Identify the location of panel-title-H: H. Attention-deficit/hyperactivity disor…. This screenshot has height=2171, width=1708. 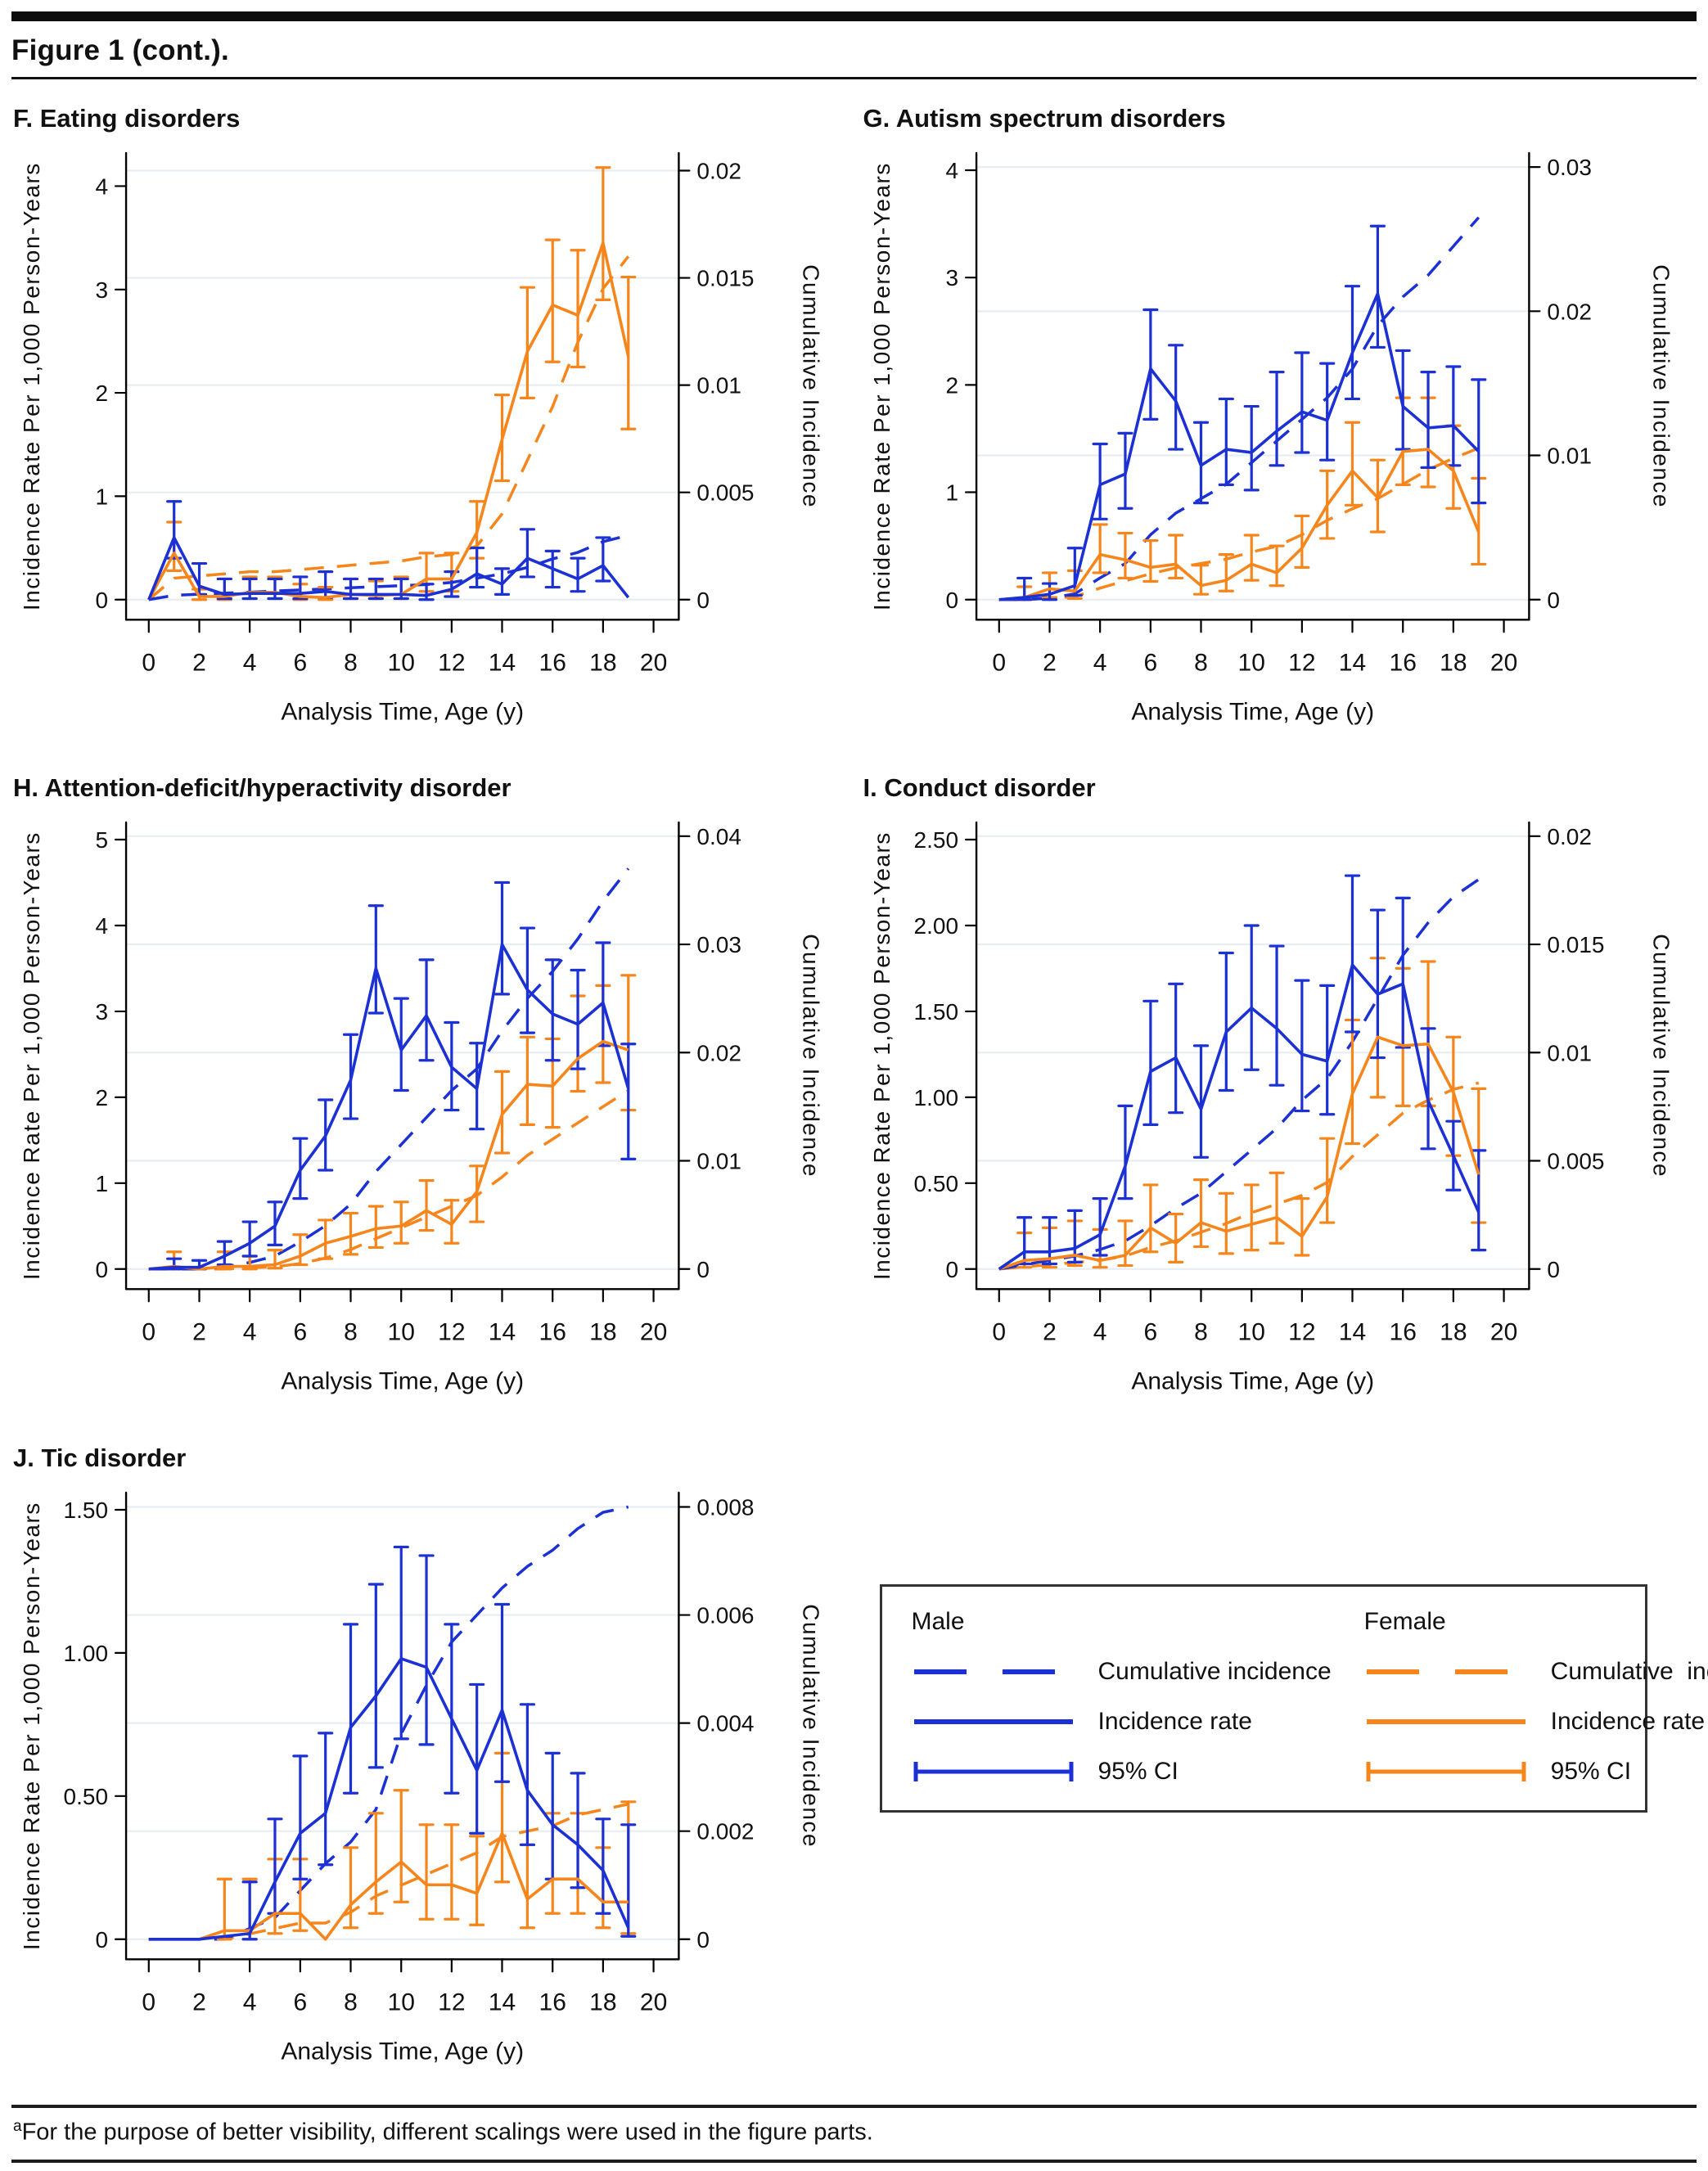
(262, 788).